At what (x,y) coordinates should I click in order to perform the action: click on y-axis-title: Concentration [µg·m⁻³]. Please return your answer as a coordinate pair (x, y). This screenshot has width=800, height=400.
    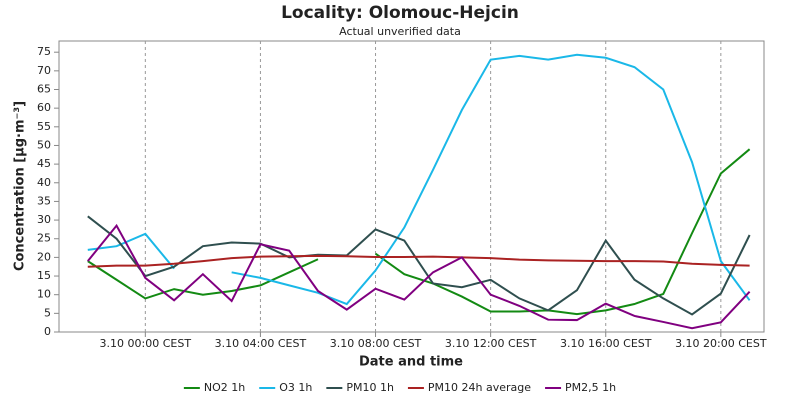
    Looking at the image, I should click on (20, 186).